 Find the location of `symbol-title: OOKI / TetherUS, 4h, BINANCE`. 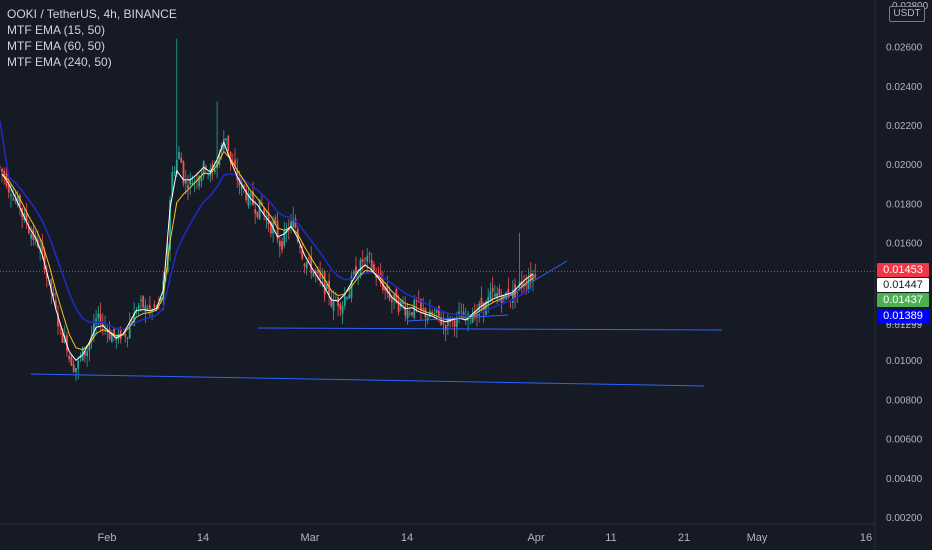

symbol-title: OOKI / TetherUS, 4h, BINANCE is located at coordinates (92, 14).